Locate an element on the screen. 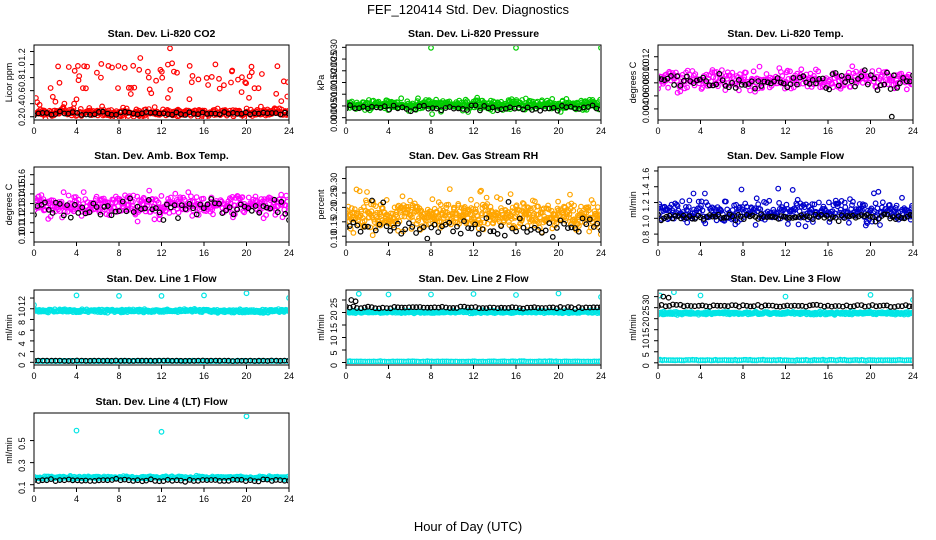 This screenshot has width=936, height=540. y-axis-label: percent is located at coordinates (321, 204).